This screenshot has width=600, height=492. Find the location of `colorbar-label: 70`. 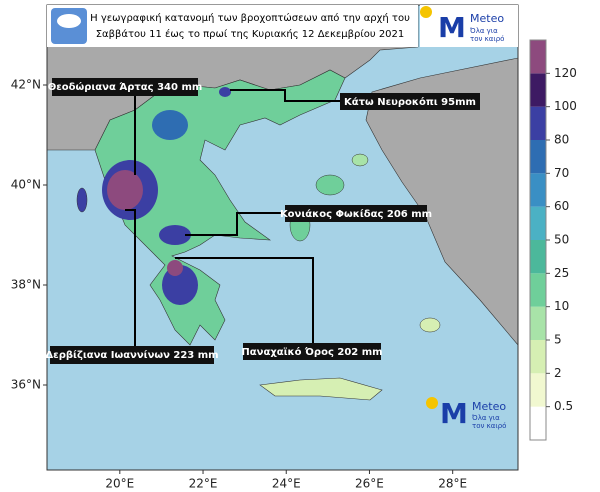

colorbar-label: 70 is located at coordinates (561, 173).